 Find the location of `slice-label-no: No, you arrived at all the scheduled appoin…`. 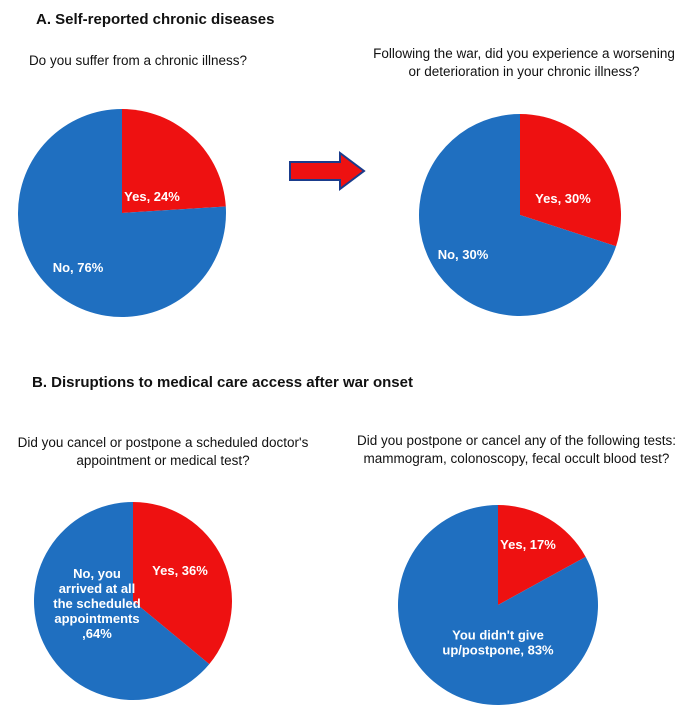

slice-label-no: No, you arrived at all the scheduled appoin… is located at coordinates (96, 603).